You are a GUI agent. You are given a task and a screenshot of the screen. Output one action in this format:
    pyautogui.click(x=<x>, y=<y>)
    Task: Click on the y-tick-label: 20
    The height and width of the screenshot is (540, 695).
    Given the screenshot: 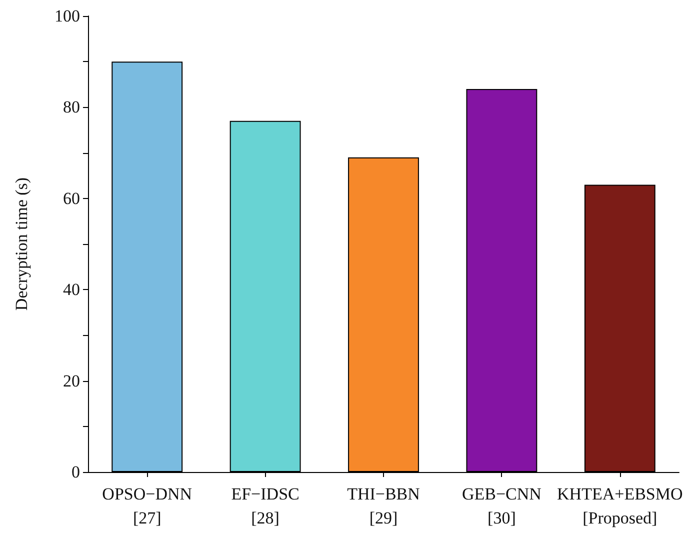 What is the action you would take?
    pyautogui.click(x=71, y=380)
    